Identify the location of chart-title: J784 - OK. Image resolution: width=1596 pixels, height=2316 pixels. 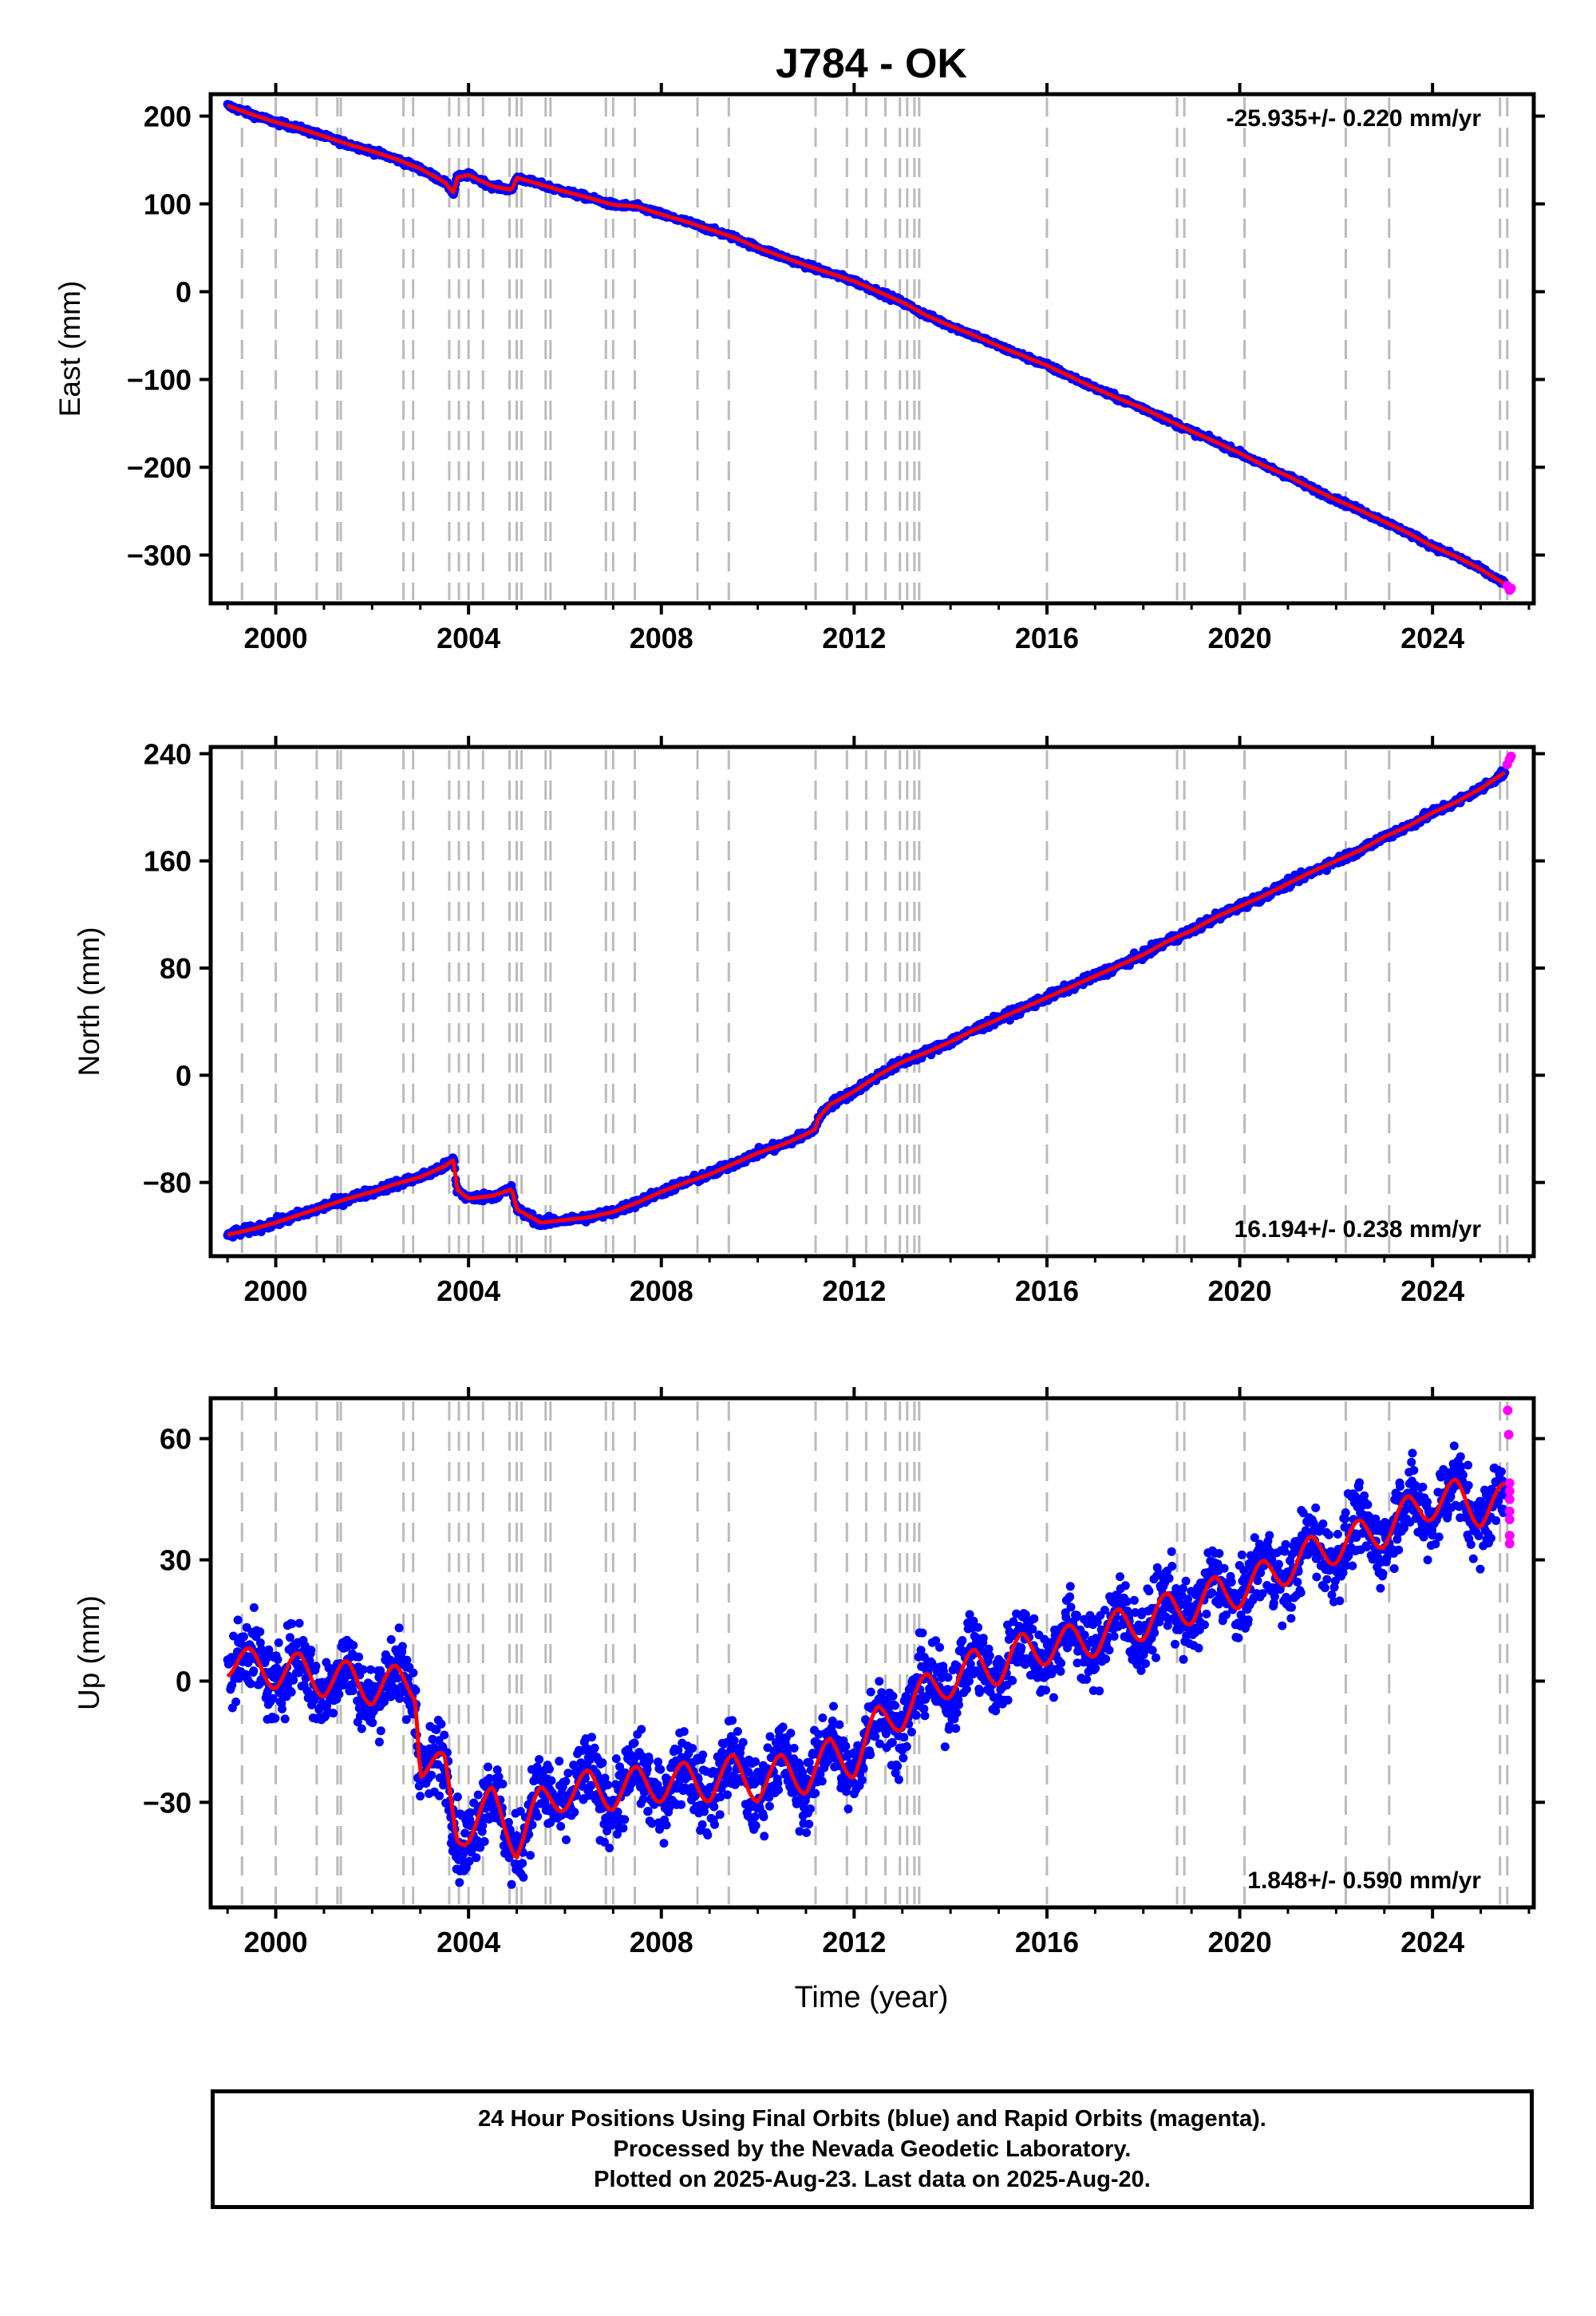
(871, 64).